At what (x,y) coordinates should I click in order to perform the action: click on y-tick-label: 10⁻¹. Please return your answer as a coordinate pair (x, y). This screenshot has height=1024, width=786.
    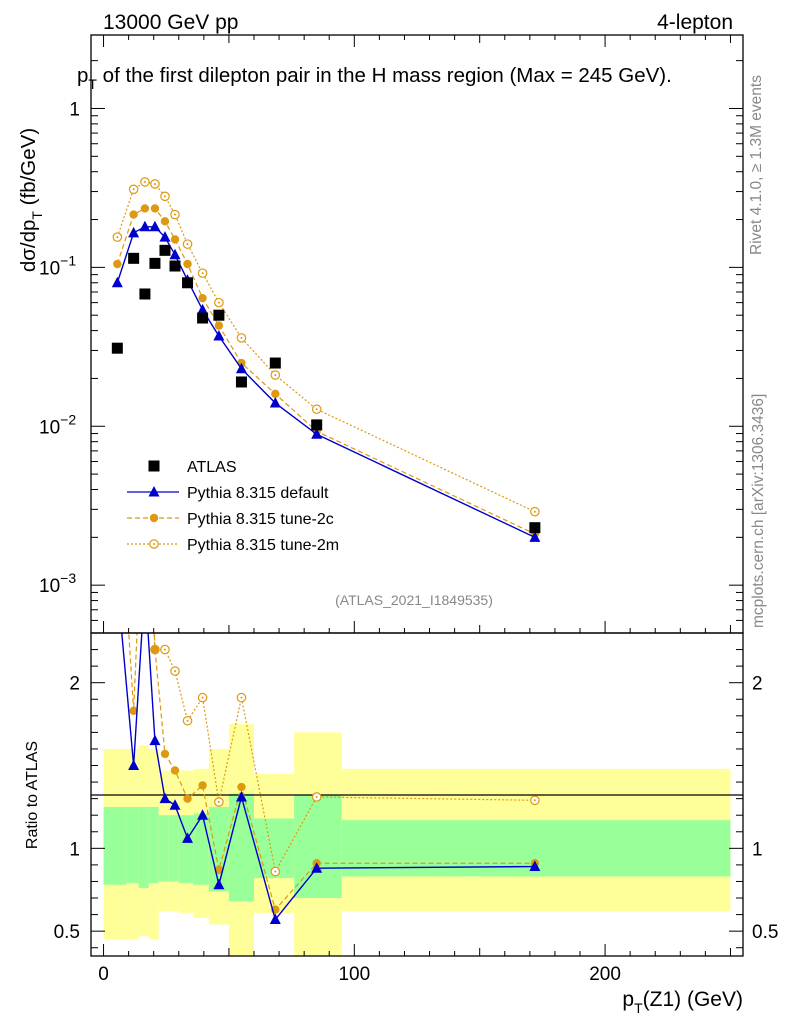
    Looking at the image, I should click on (57, 265).